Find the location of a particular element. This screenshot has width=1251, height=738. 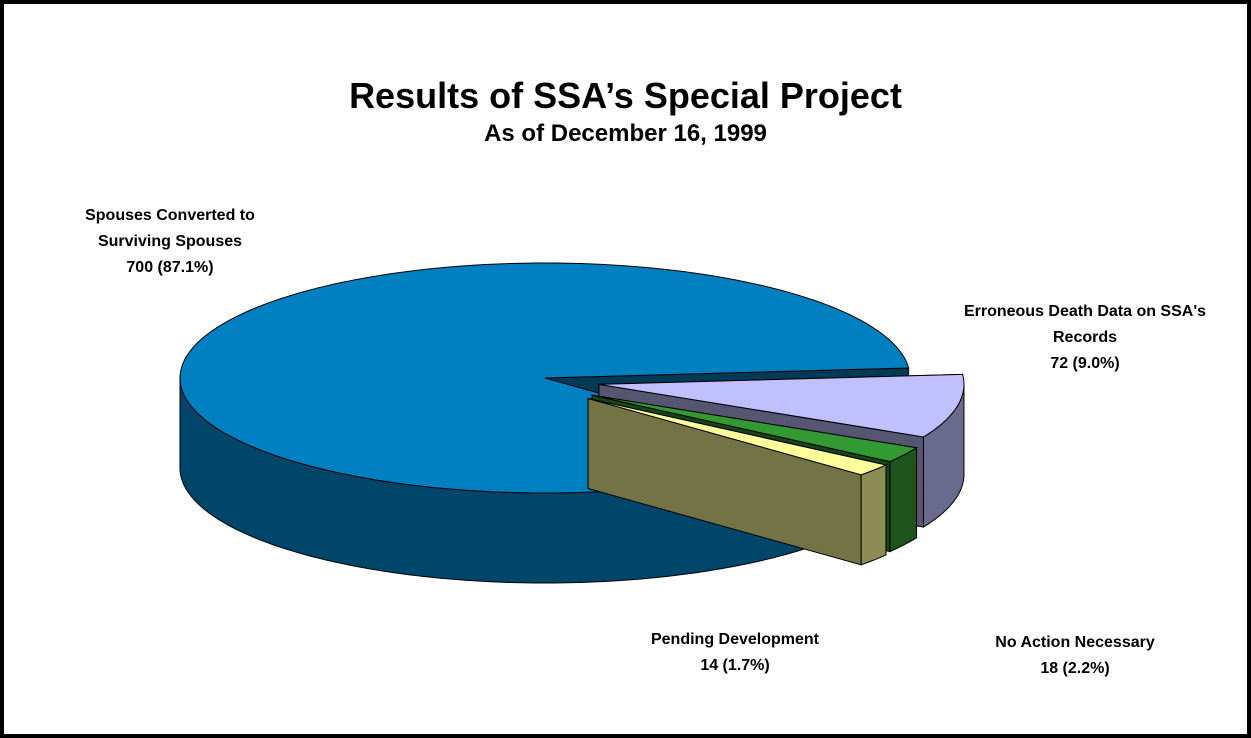

value-label: 72 (9.0%) is located at coordinates (1085, 363).